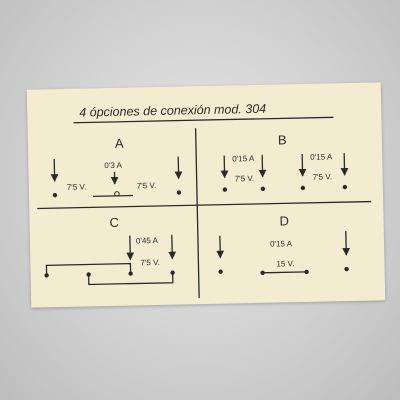 This screenshot has height=400, width=400. I want to click on section-c-link-bottom, so click(130, 279).